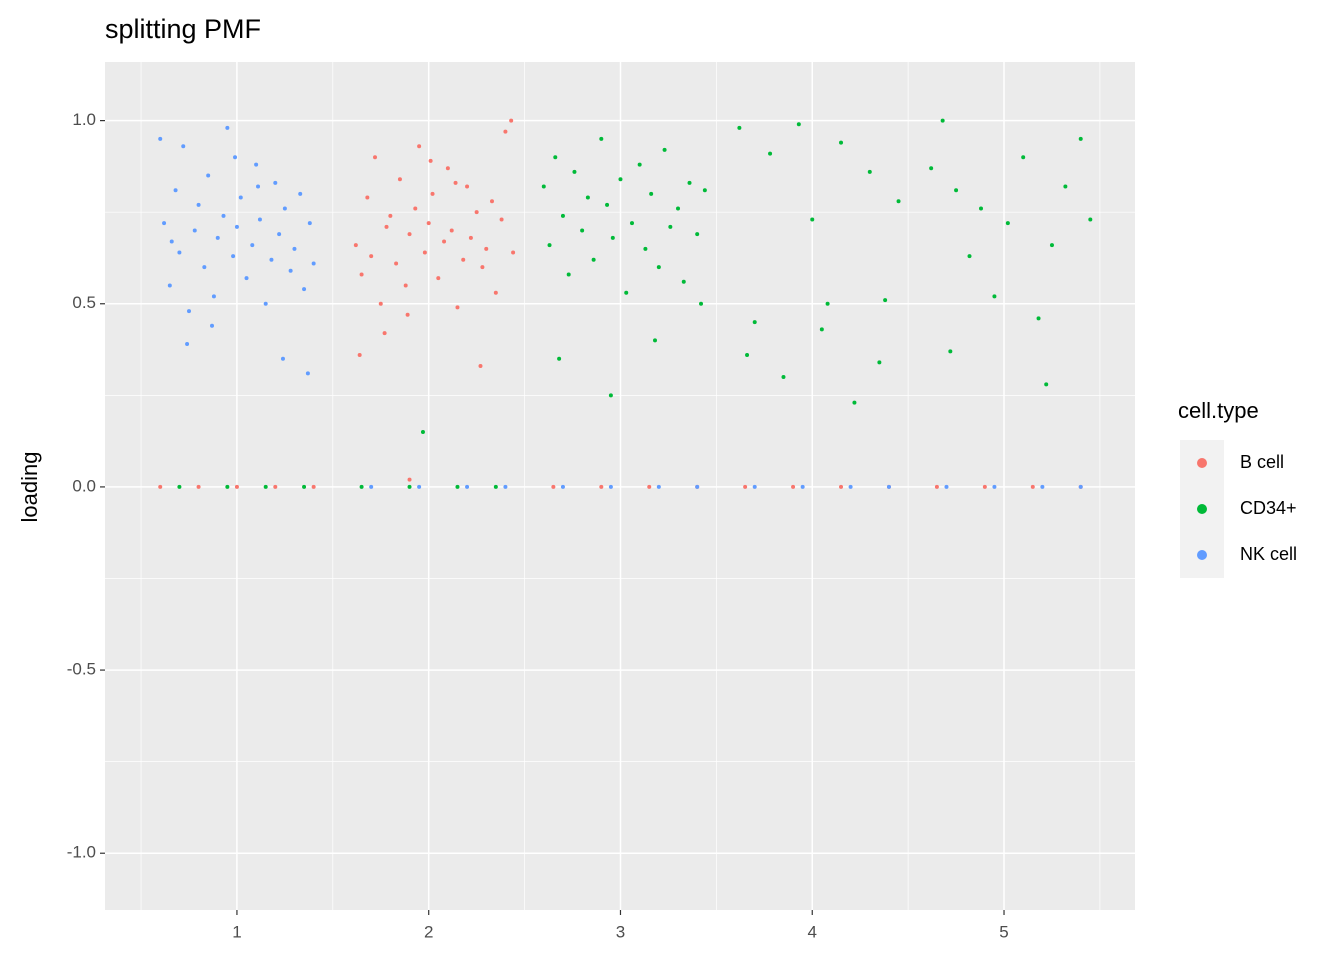 This screenshot has width=1344, height=965. Describe the element at coordinates (1268, 554) in the screenshot. I see `legend-label: NK cell` at that location.